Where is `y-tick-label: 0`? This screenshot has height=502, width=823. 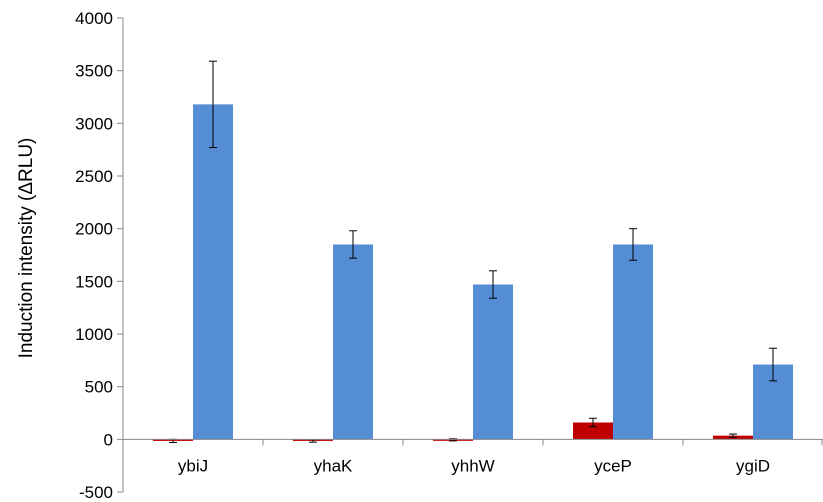
y-tick-label: 0 is located at coordinates (108, 439).